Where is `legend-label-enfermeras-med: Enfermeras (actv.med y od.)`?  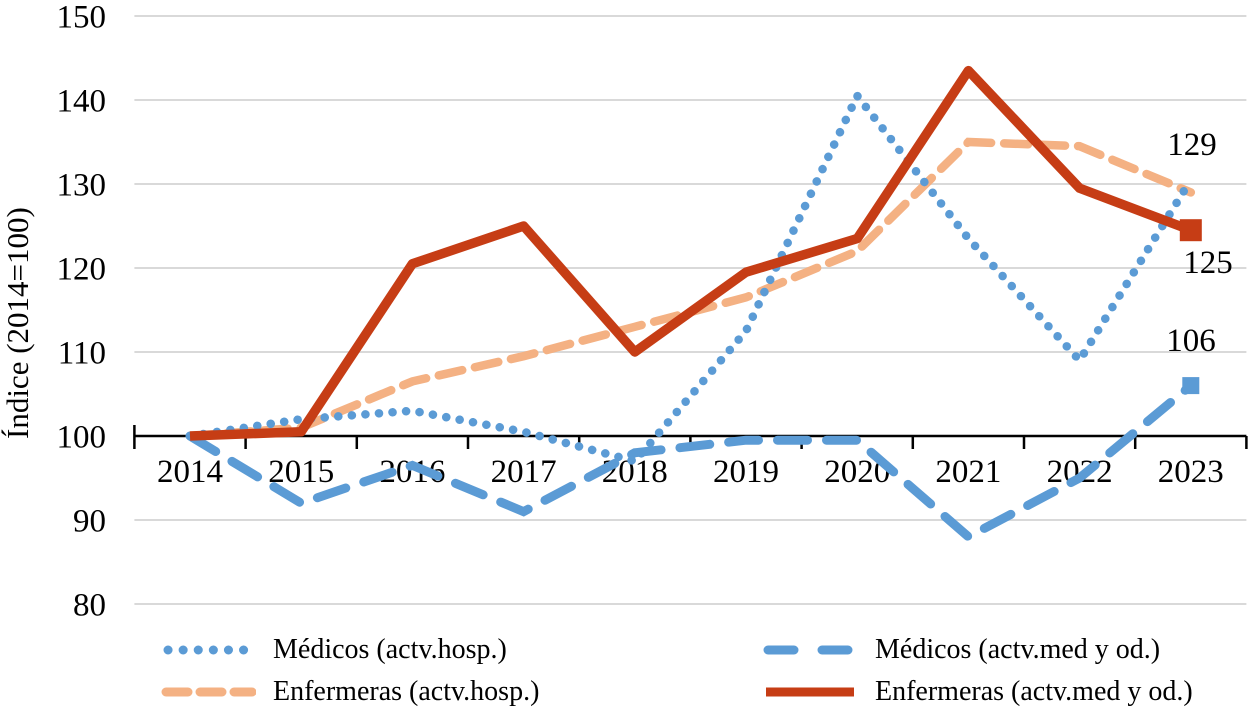
legend-label-enfermeras-med: Enfermeras (actv.med y od.) is located at coordinates (1034, 691).